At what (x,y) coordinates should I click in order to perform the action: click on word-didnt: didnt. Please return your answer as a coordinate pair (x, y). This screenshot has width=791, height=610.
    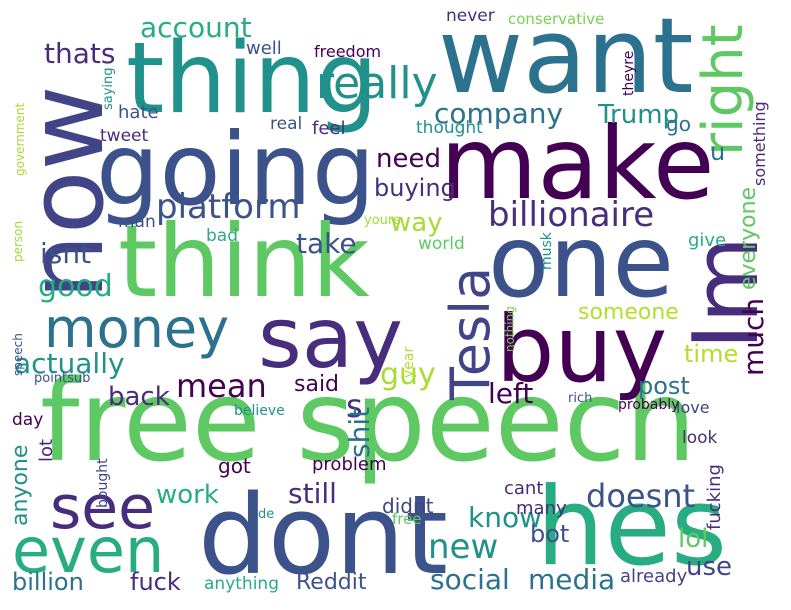
    Looking at the image, I should click on (408, 506).